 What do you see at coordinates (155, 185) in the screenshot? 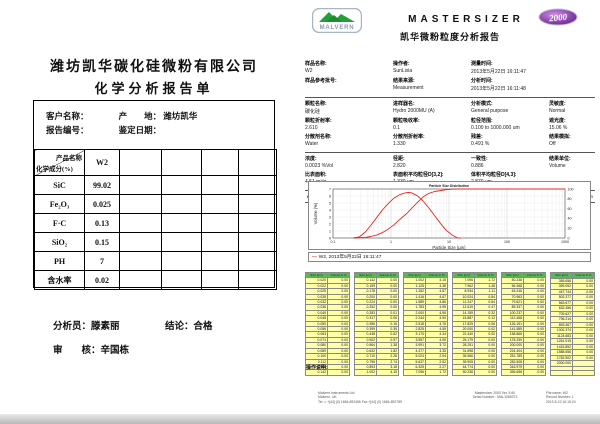
I see `table-row: SiC 99.02` at bounding box center [155, 185].